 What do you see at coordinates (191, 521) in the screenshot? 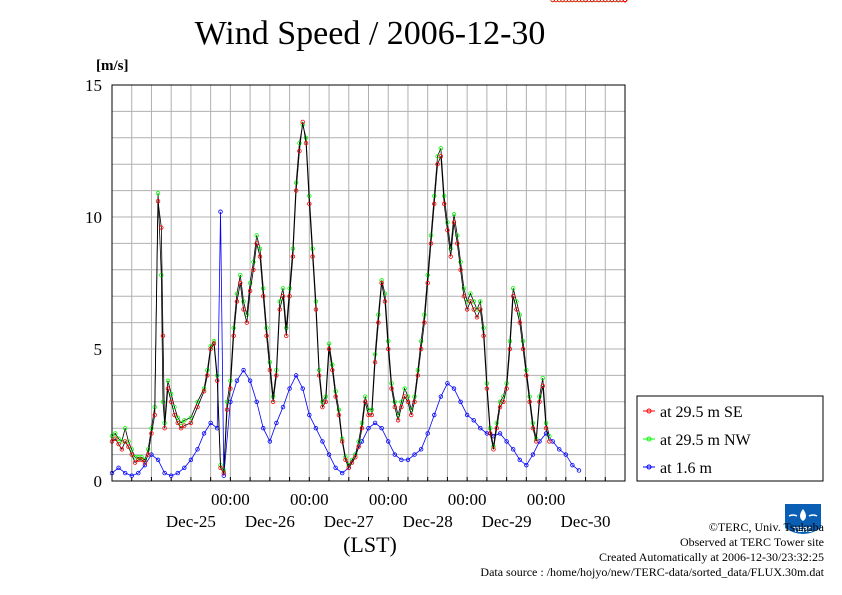
I see `x-day-label: Dec-25` at bounding box center [191, 521].